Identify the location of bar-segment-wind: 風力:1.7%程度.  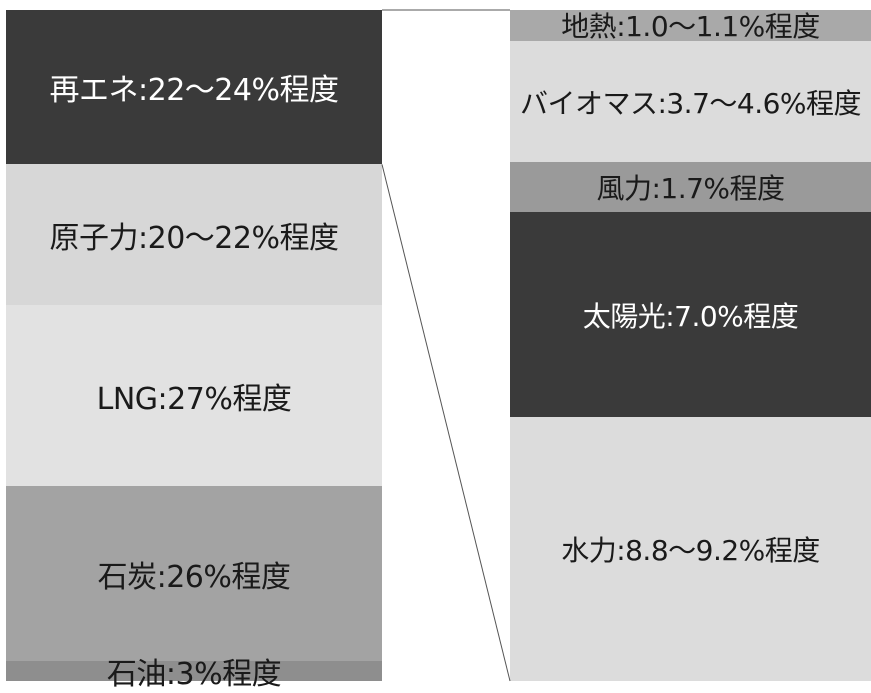
(690, 187).